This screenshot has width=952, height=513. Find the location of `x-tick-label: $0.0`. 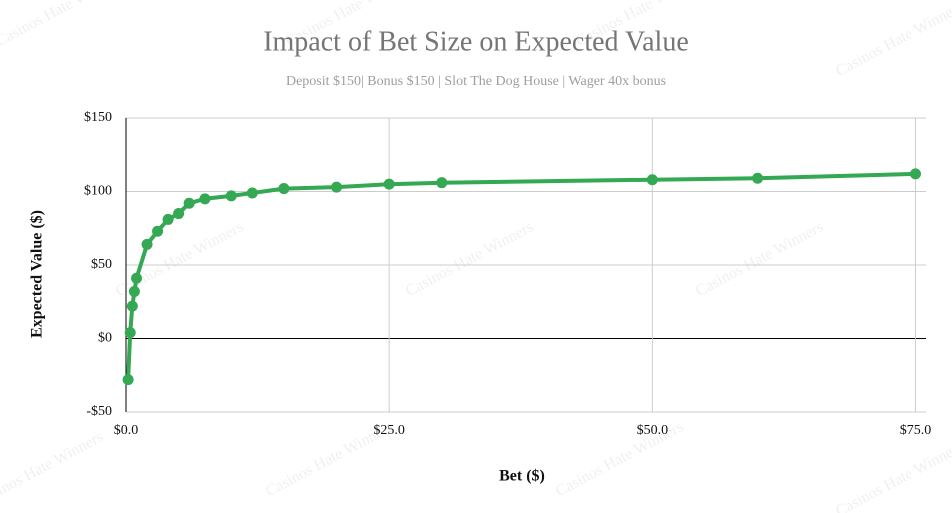

x-tick-label: $0.0 is located at coordinates (126, 430).